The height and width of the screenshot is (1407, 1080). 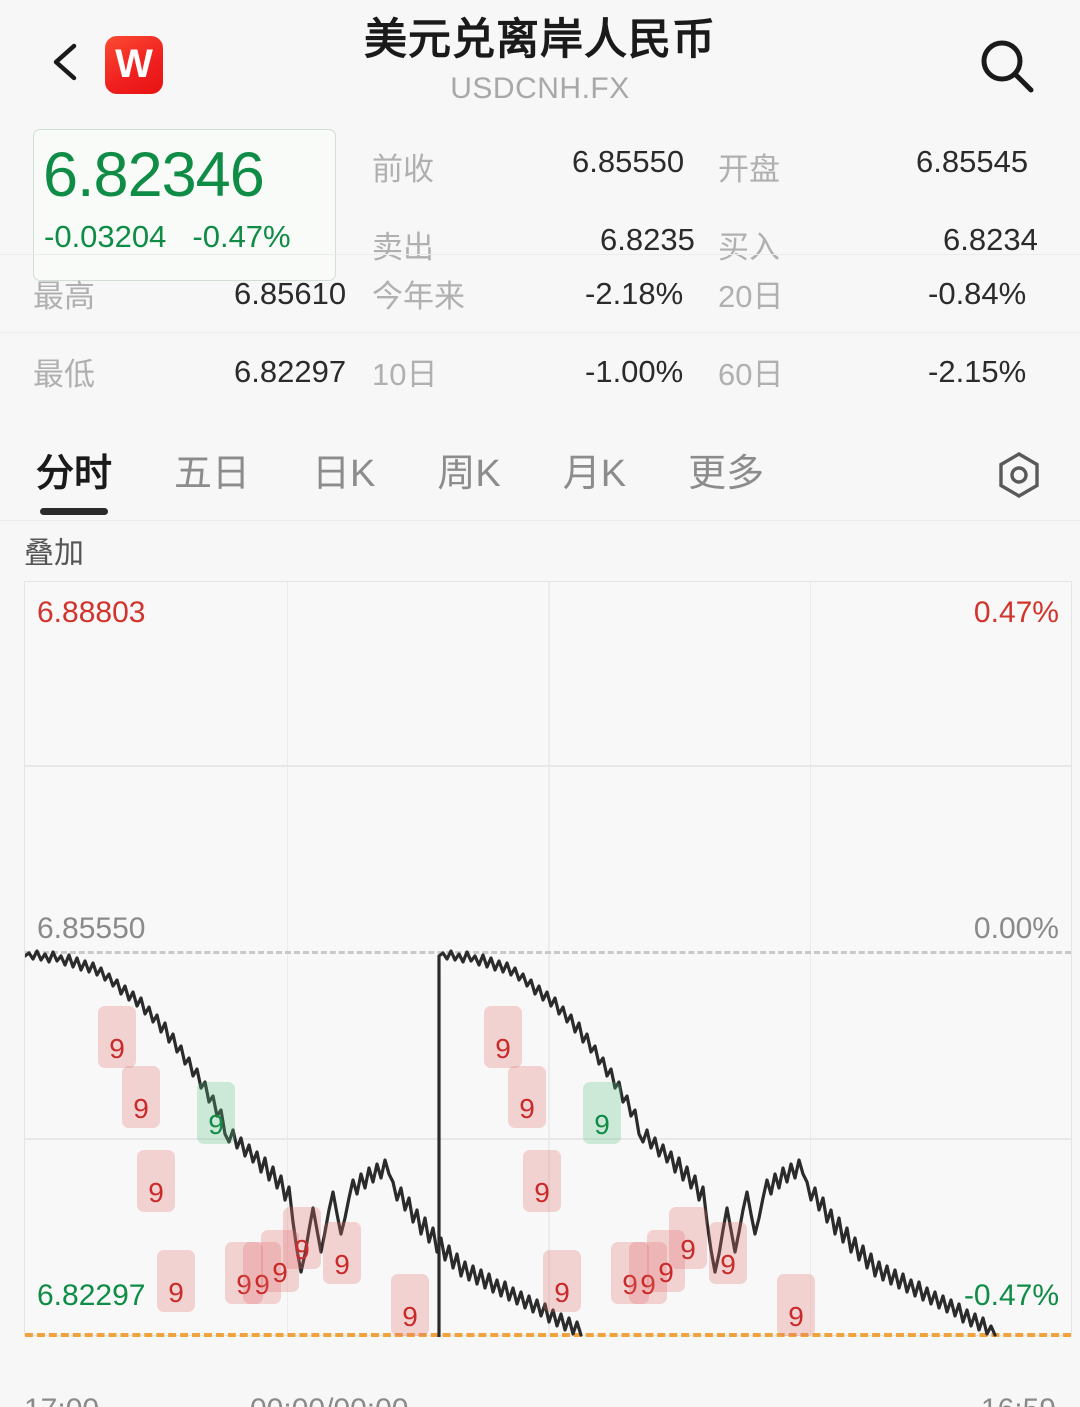 What do you see at coordinates (329, 1400) in the screenshot?
I see `time-tick-middle: 00:00/00:00` at bounding box center [329, 1400].